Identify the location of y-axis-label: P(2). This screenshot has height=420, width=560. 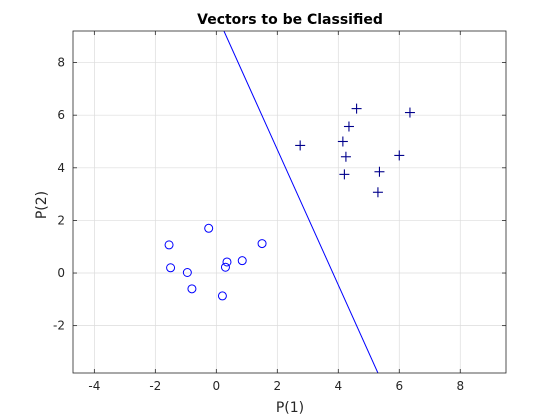
(42, 205).